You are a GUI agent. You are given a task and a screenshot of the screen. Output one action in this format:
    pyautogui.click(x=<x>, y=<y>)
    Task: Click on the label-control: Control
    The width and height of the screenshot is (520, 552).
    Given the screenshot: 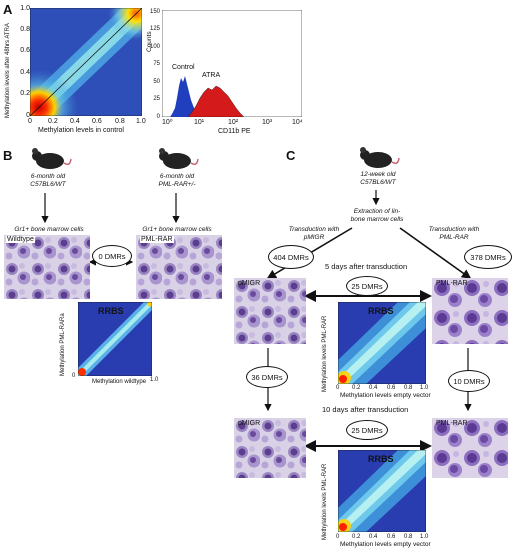 What is the action you would take?
    pyautogui.click(x=183, y=67)
    